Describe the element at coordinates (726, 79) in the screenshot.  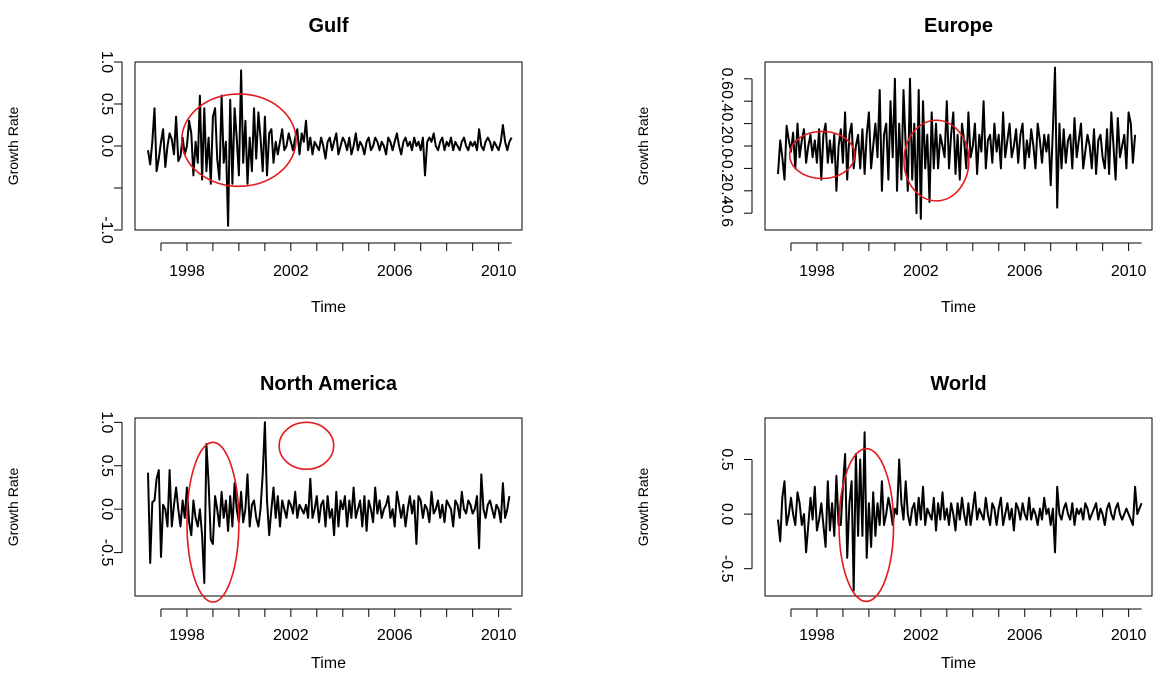
I see `y-tick-label: 0.6` at that location.